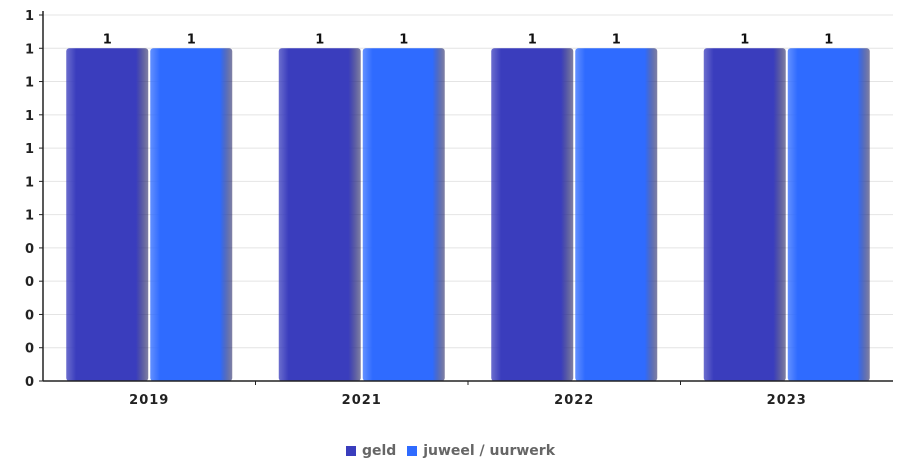  What do you see at coordinates (616, 214) in the screenshot?
I see `bar-juweel-uurwerk-2022` at bounding box center [616, 214].